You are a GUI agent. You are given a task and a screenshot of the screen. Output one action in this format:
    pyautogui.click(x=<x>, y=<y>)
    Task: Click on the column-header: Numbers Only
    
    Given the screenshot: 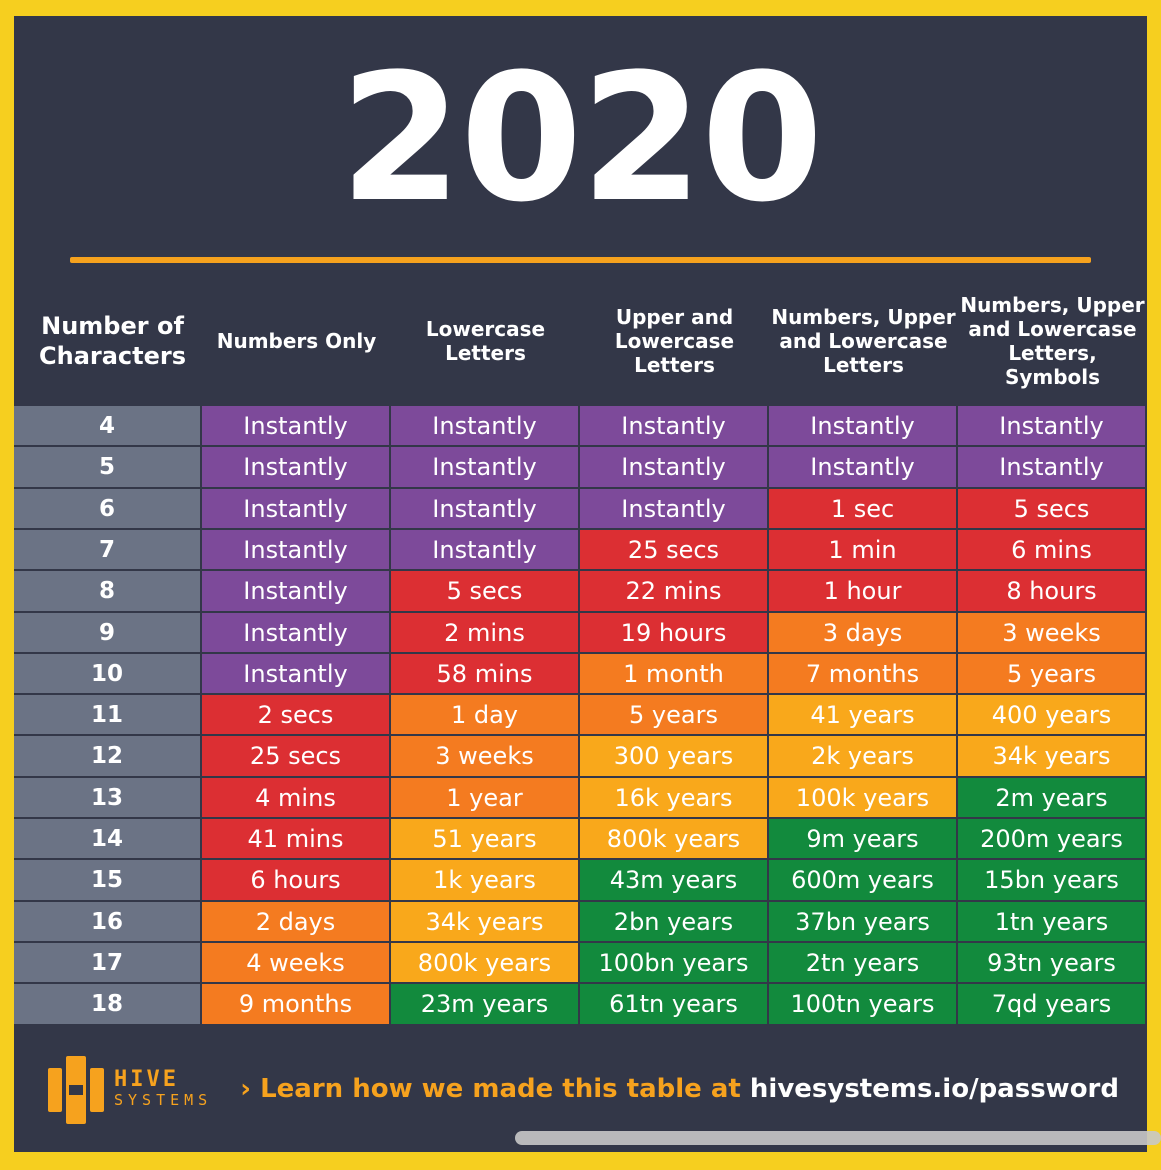 What is the action you would take?
    pyautogui.click(x=296, y=341)
    